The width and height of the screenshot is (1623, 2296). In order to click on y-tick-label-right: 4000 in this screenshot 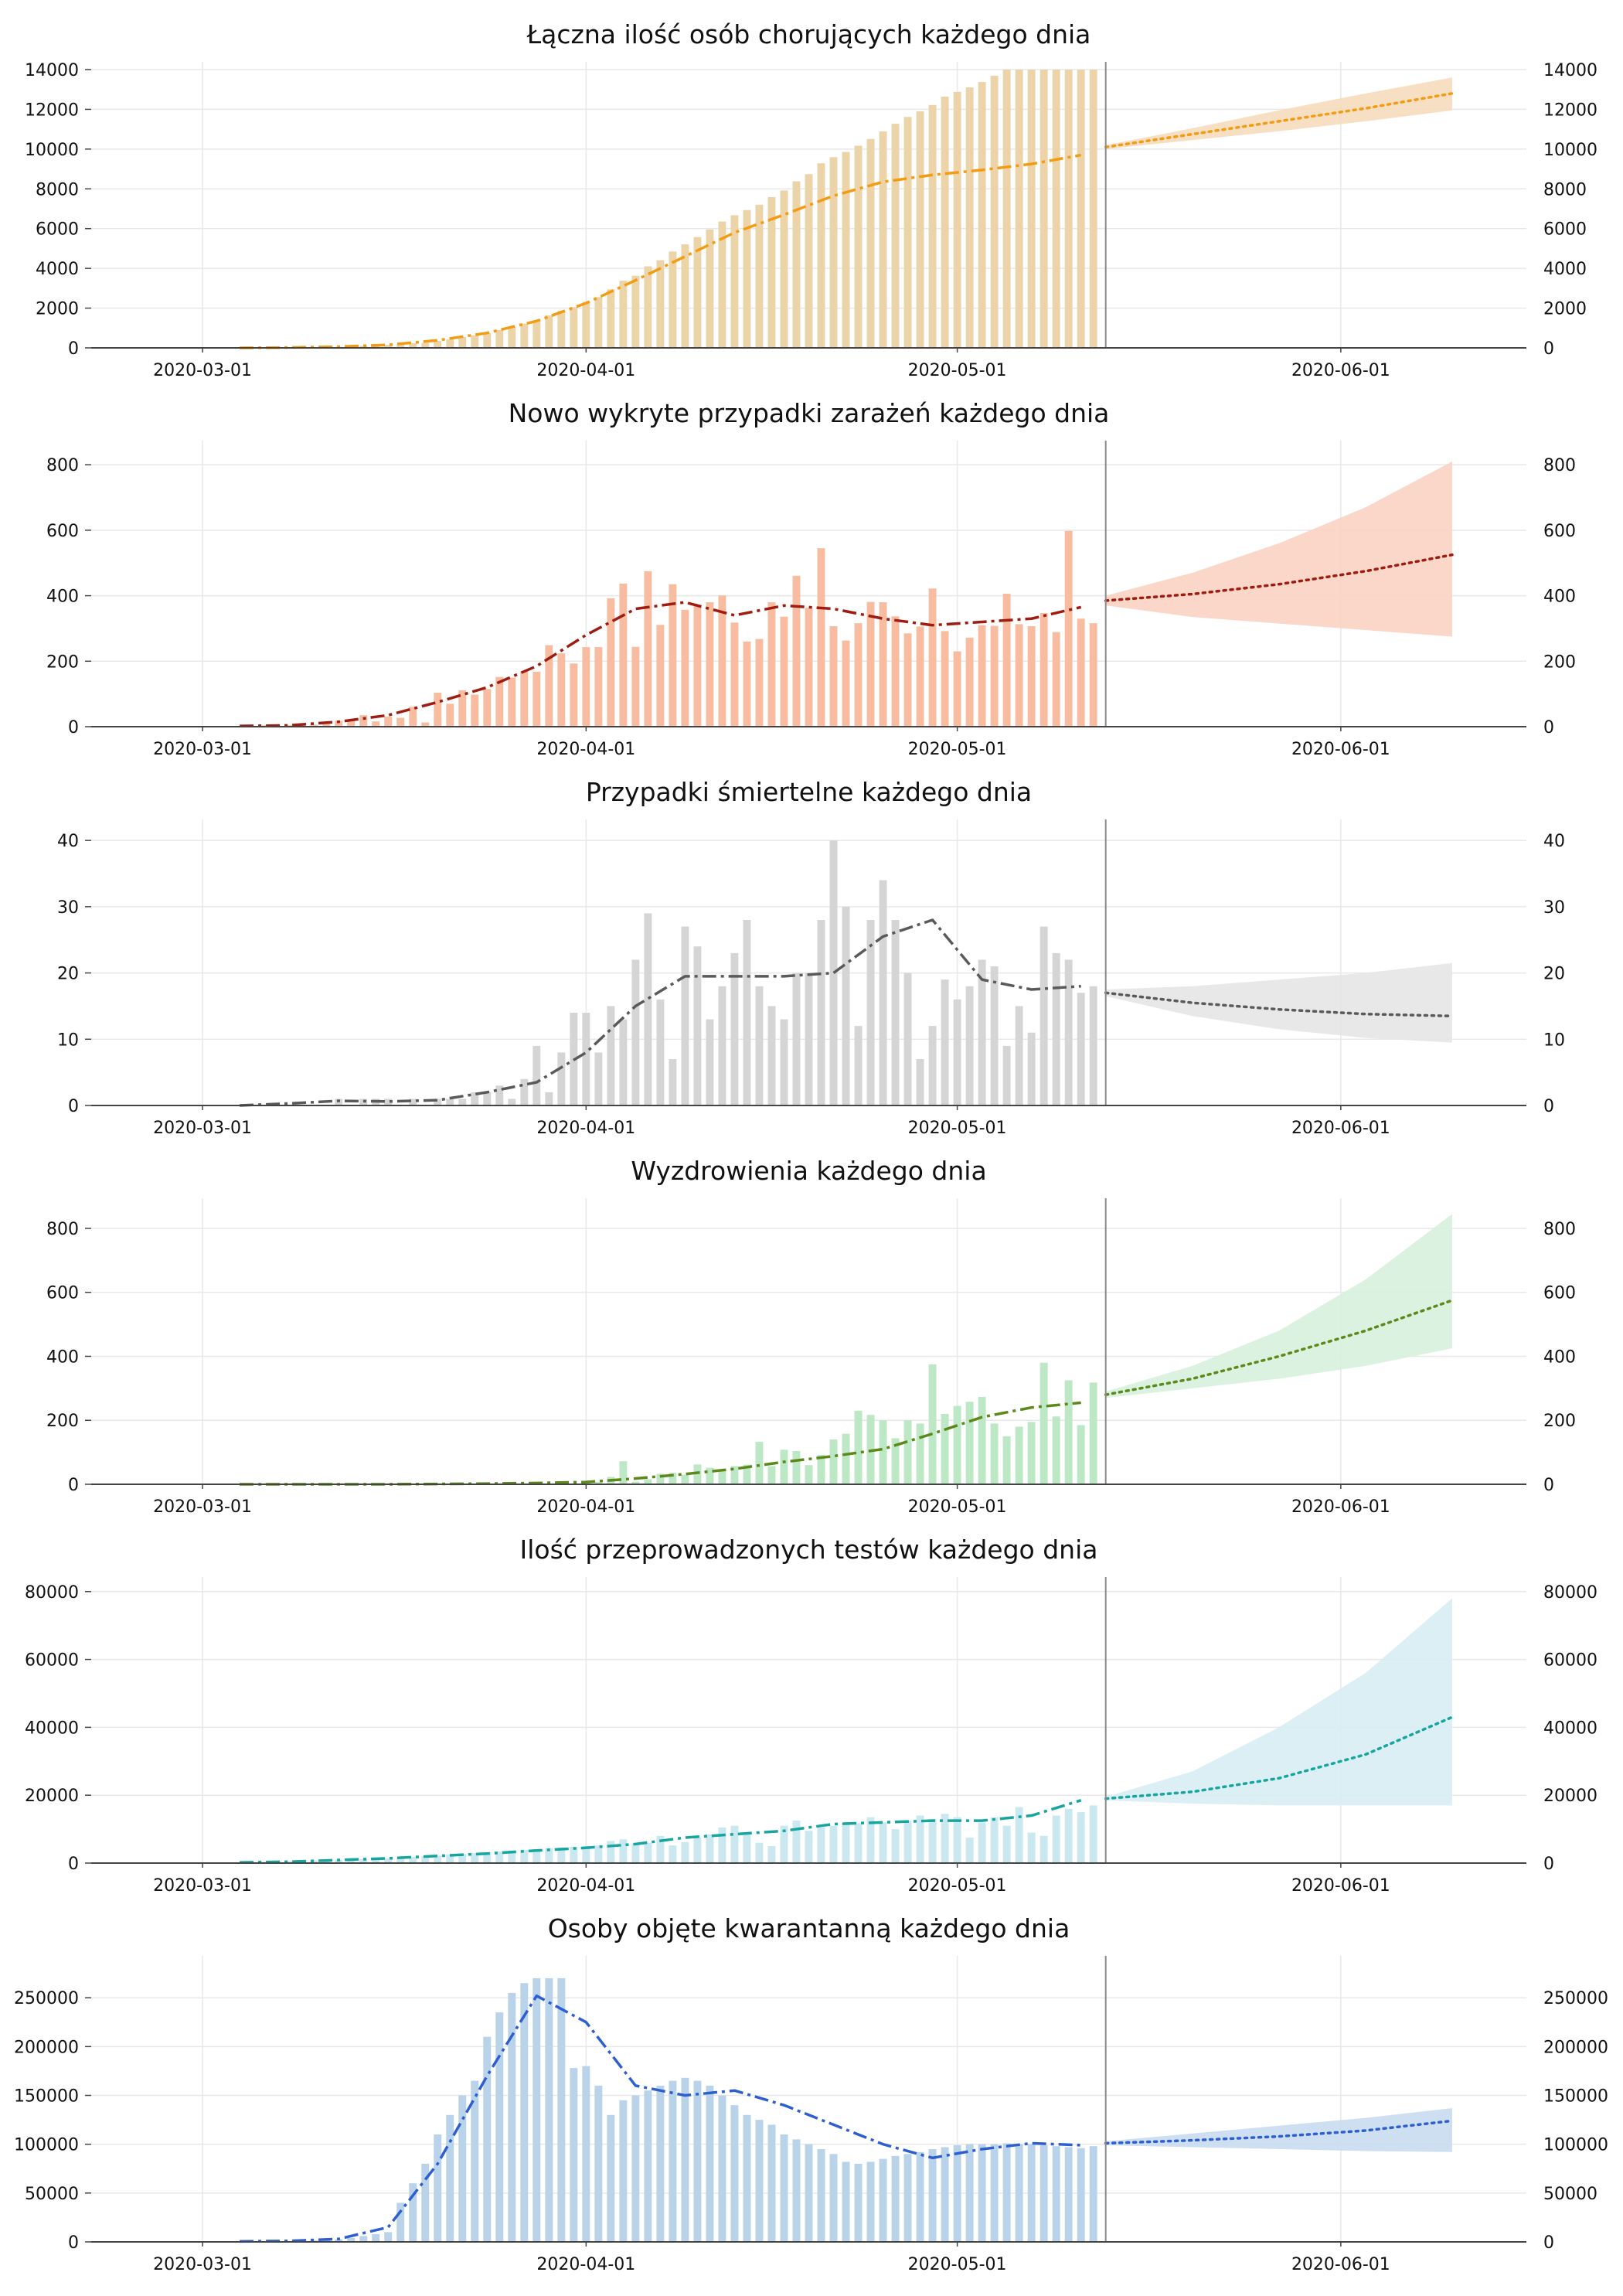, I will do `click(1565, 269)`.